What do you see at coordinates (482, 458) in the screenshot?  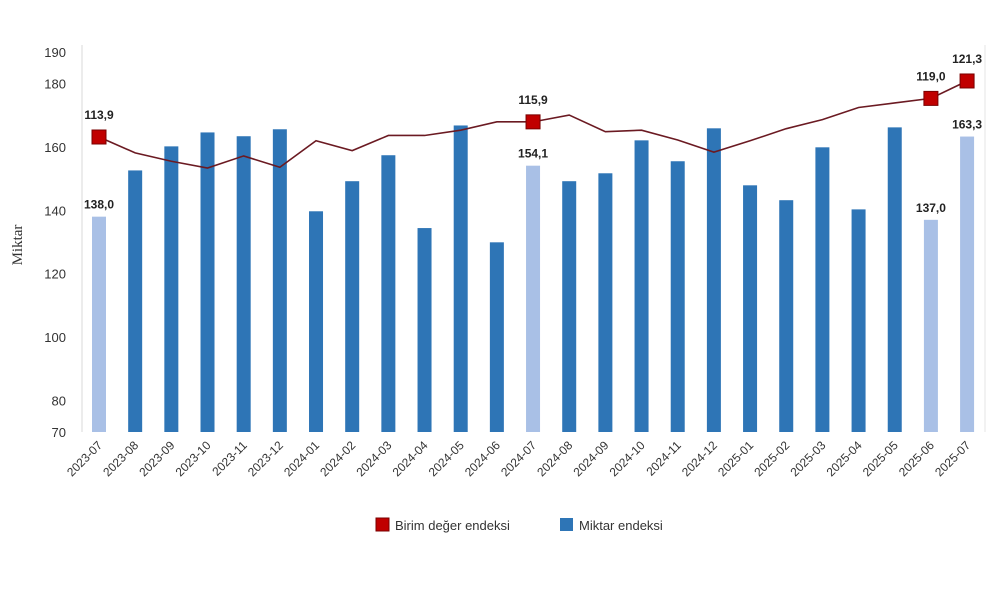 I see `x-tick-label: 2024-06` at bounding box center [482, 458].